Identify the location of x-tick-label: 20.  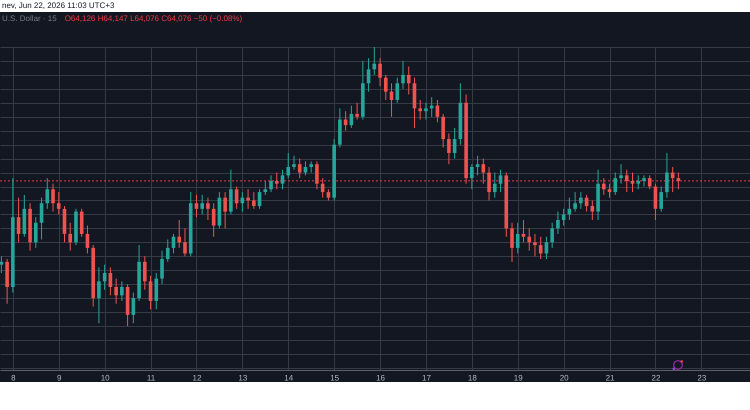
(565, 378).